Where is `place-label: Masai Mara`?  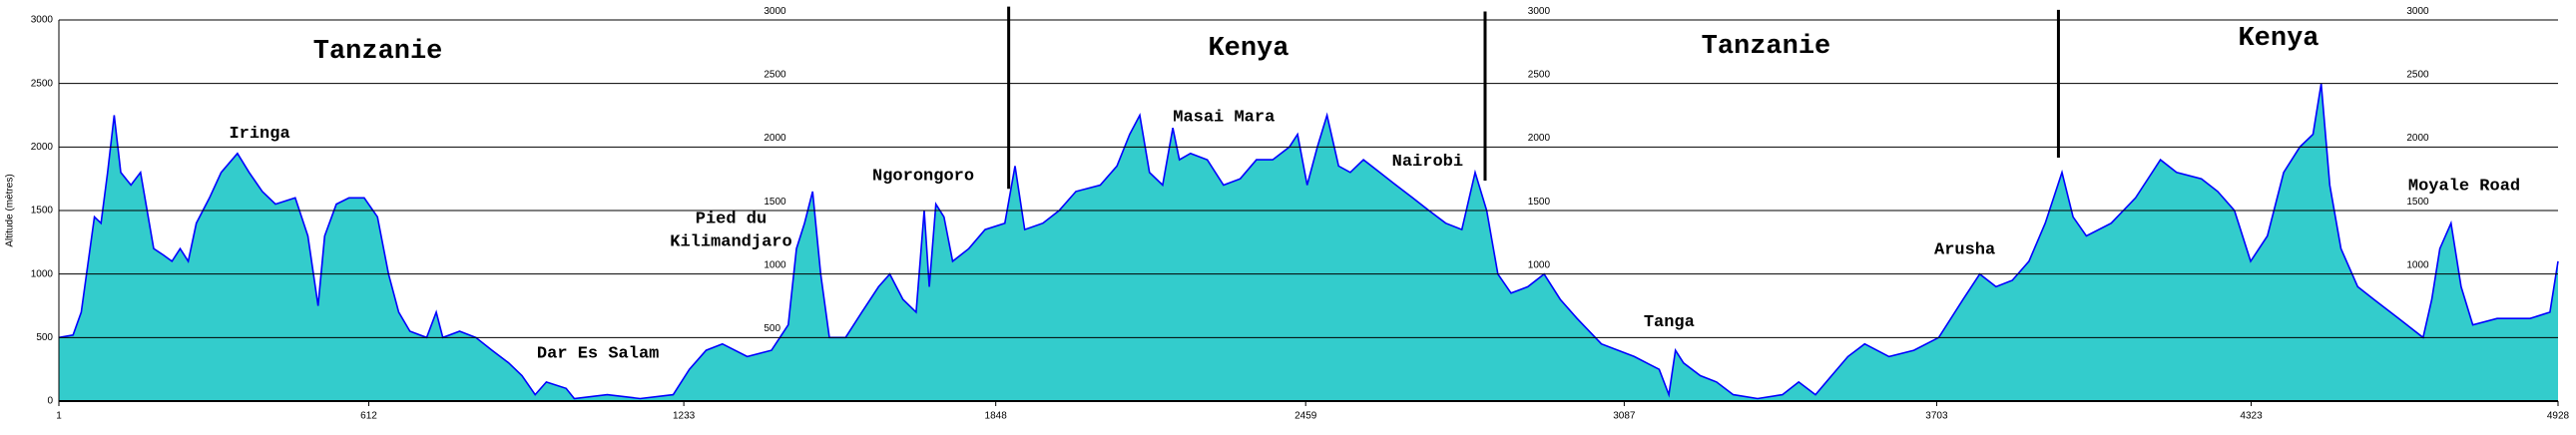
place-label: Masai Mara is located at coordinates (1224, 117).